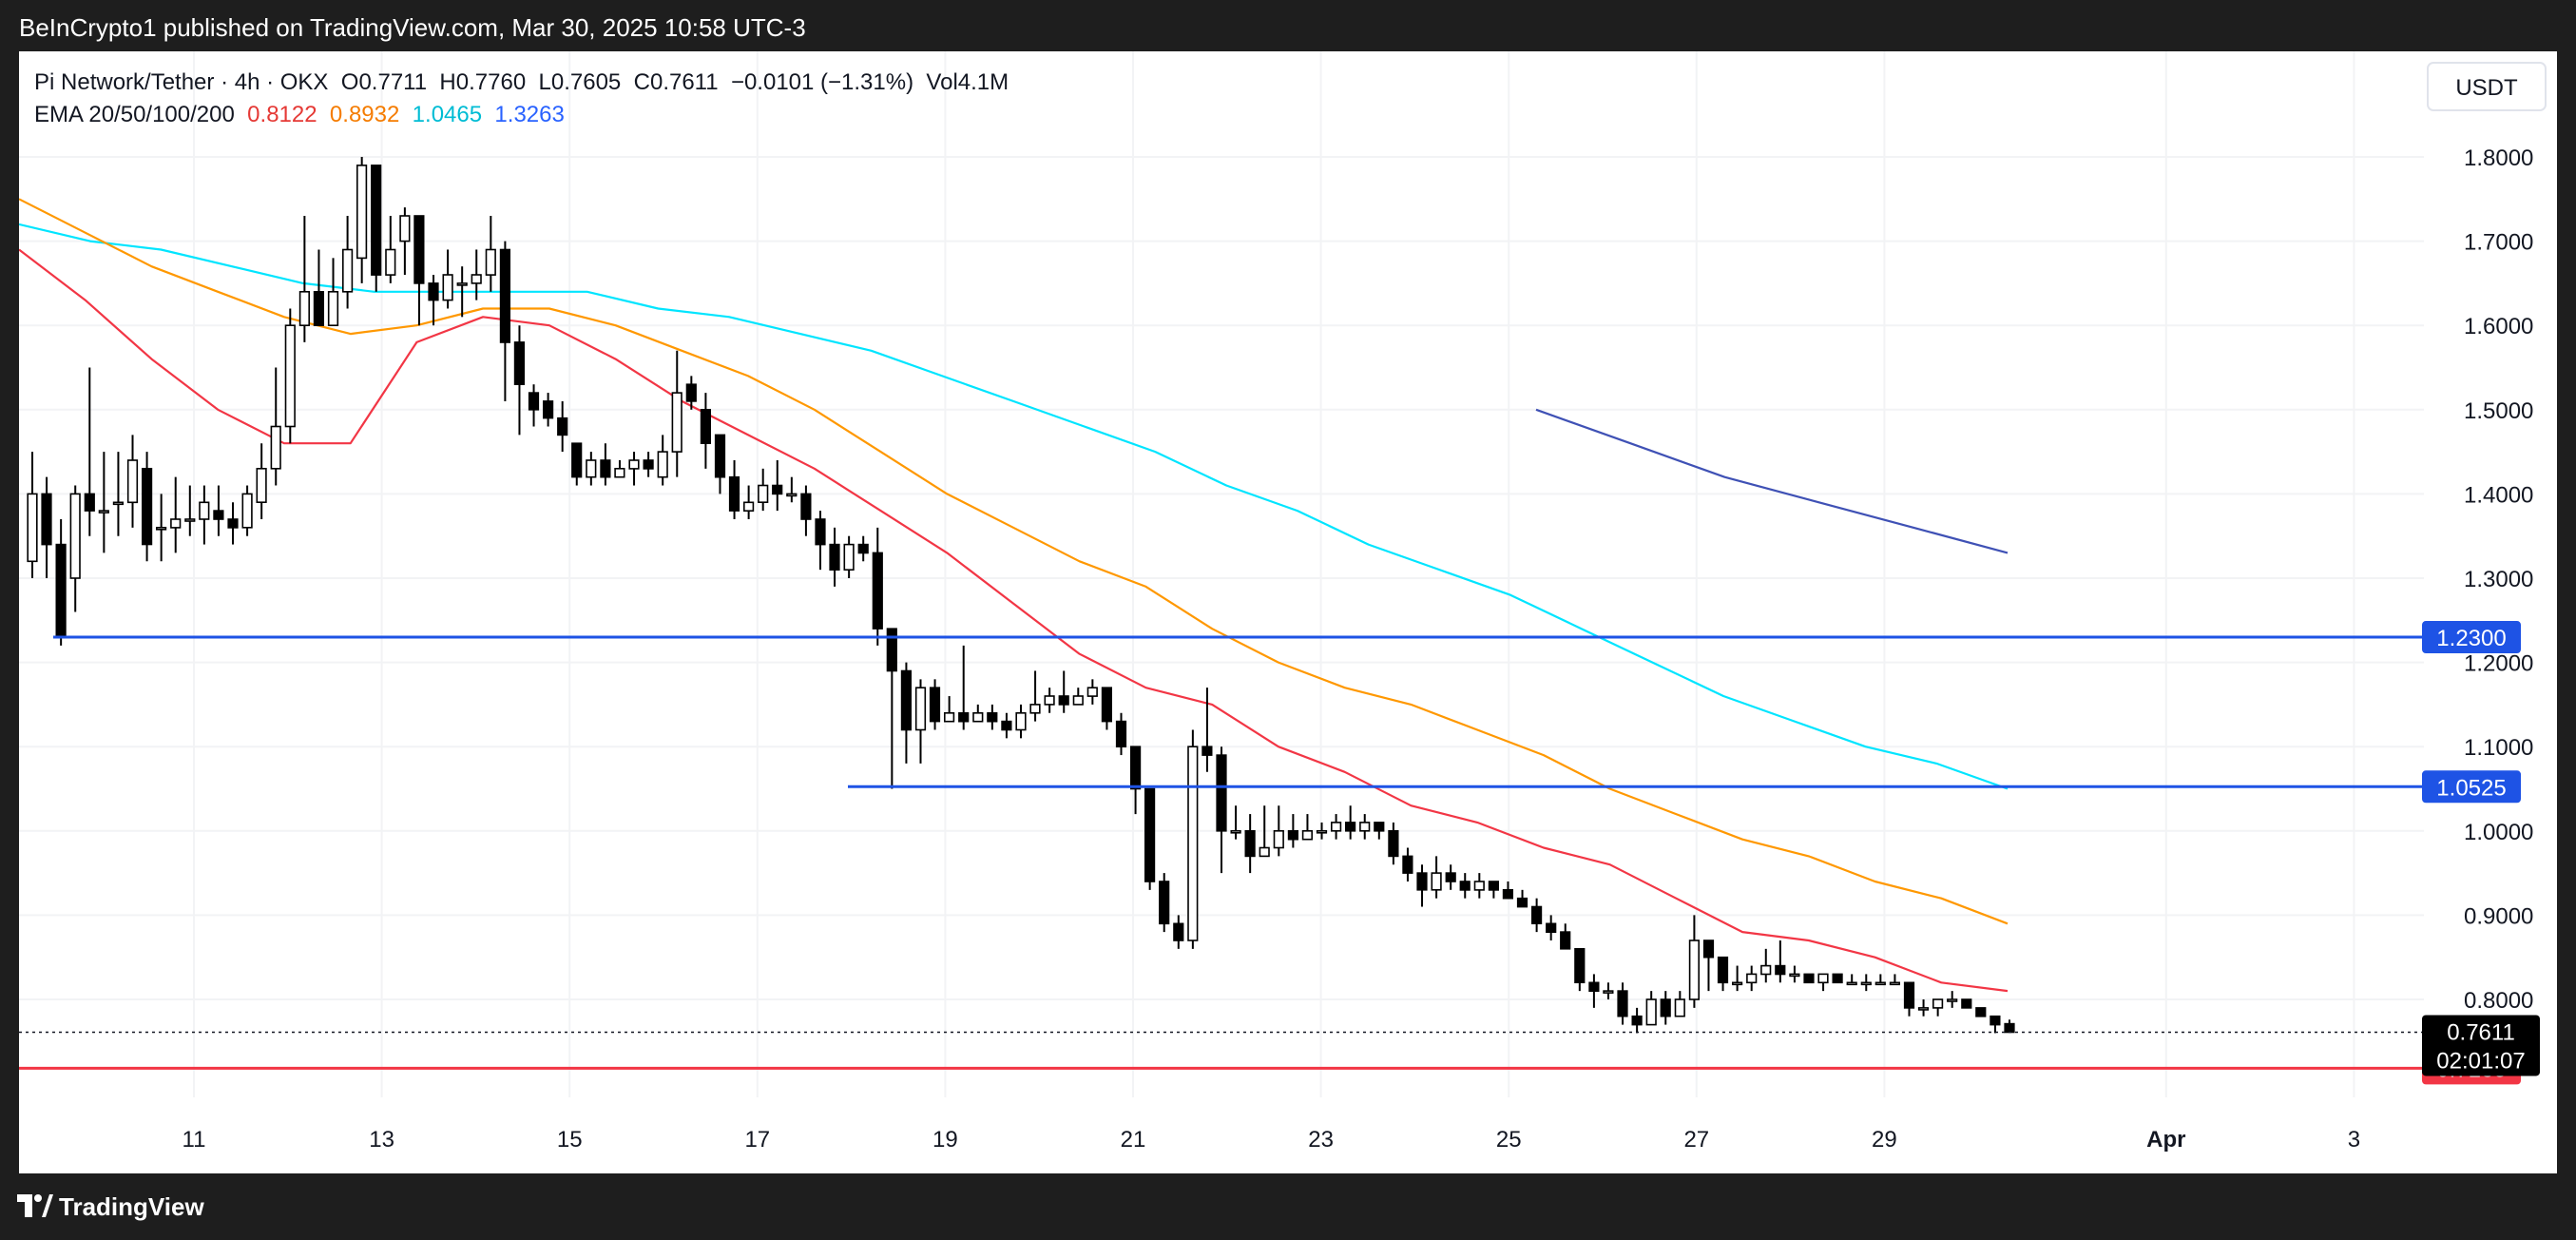  I want to click on y-tick-label: 1.6000, so click(2498, 326).